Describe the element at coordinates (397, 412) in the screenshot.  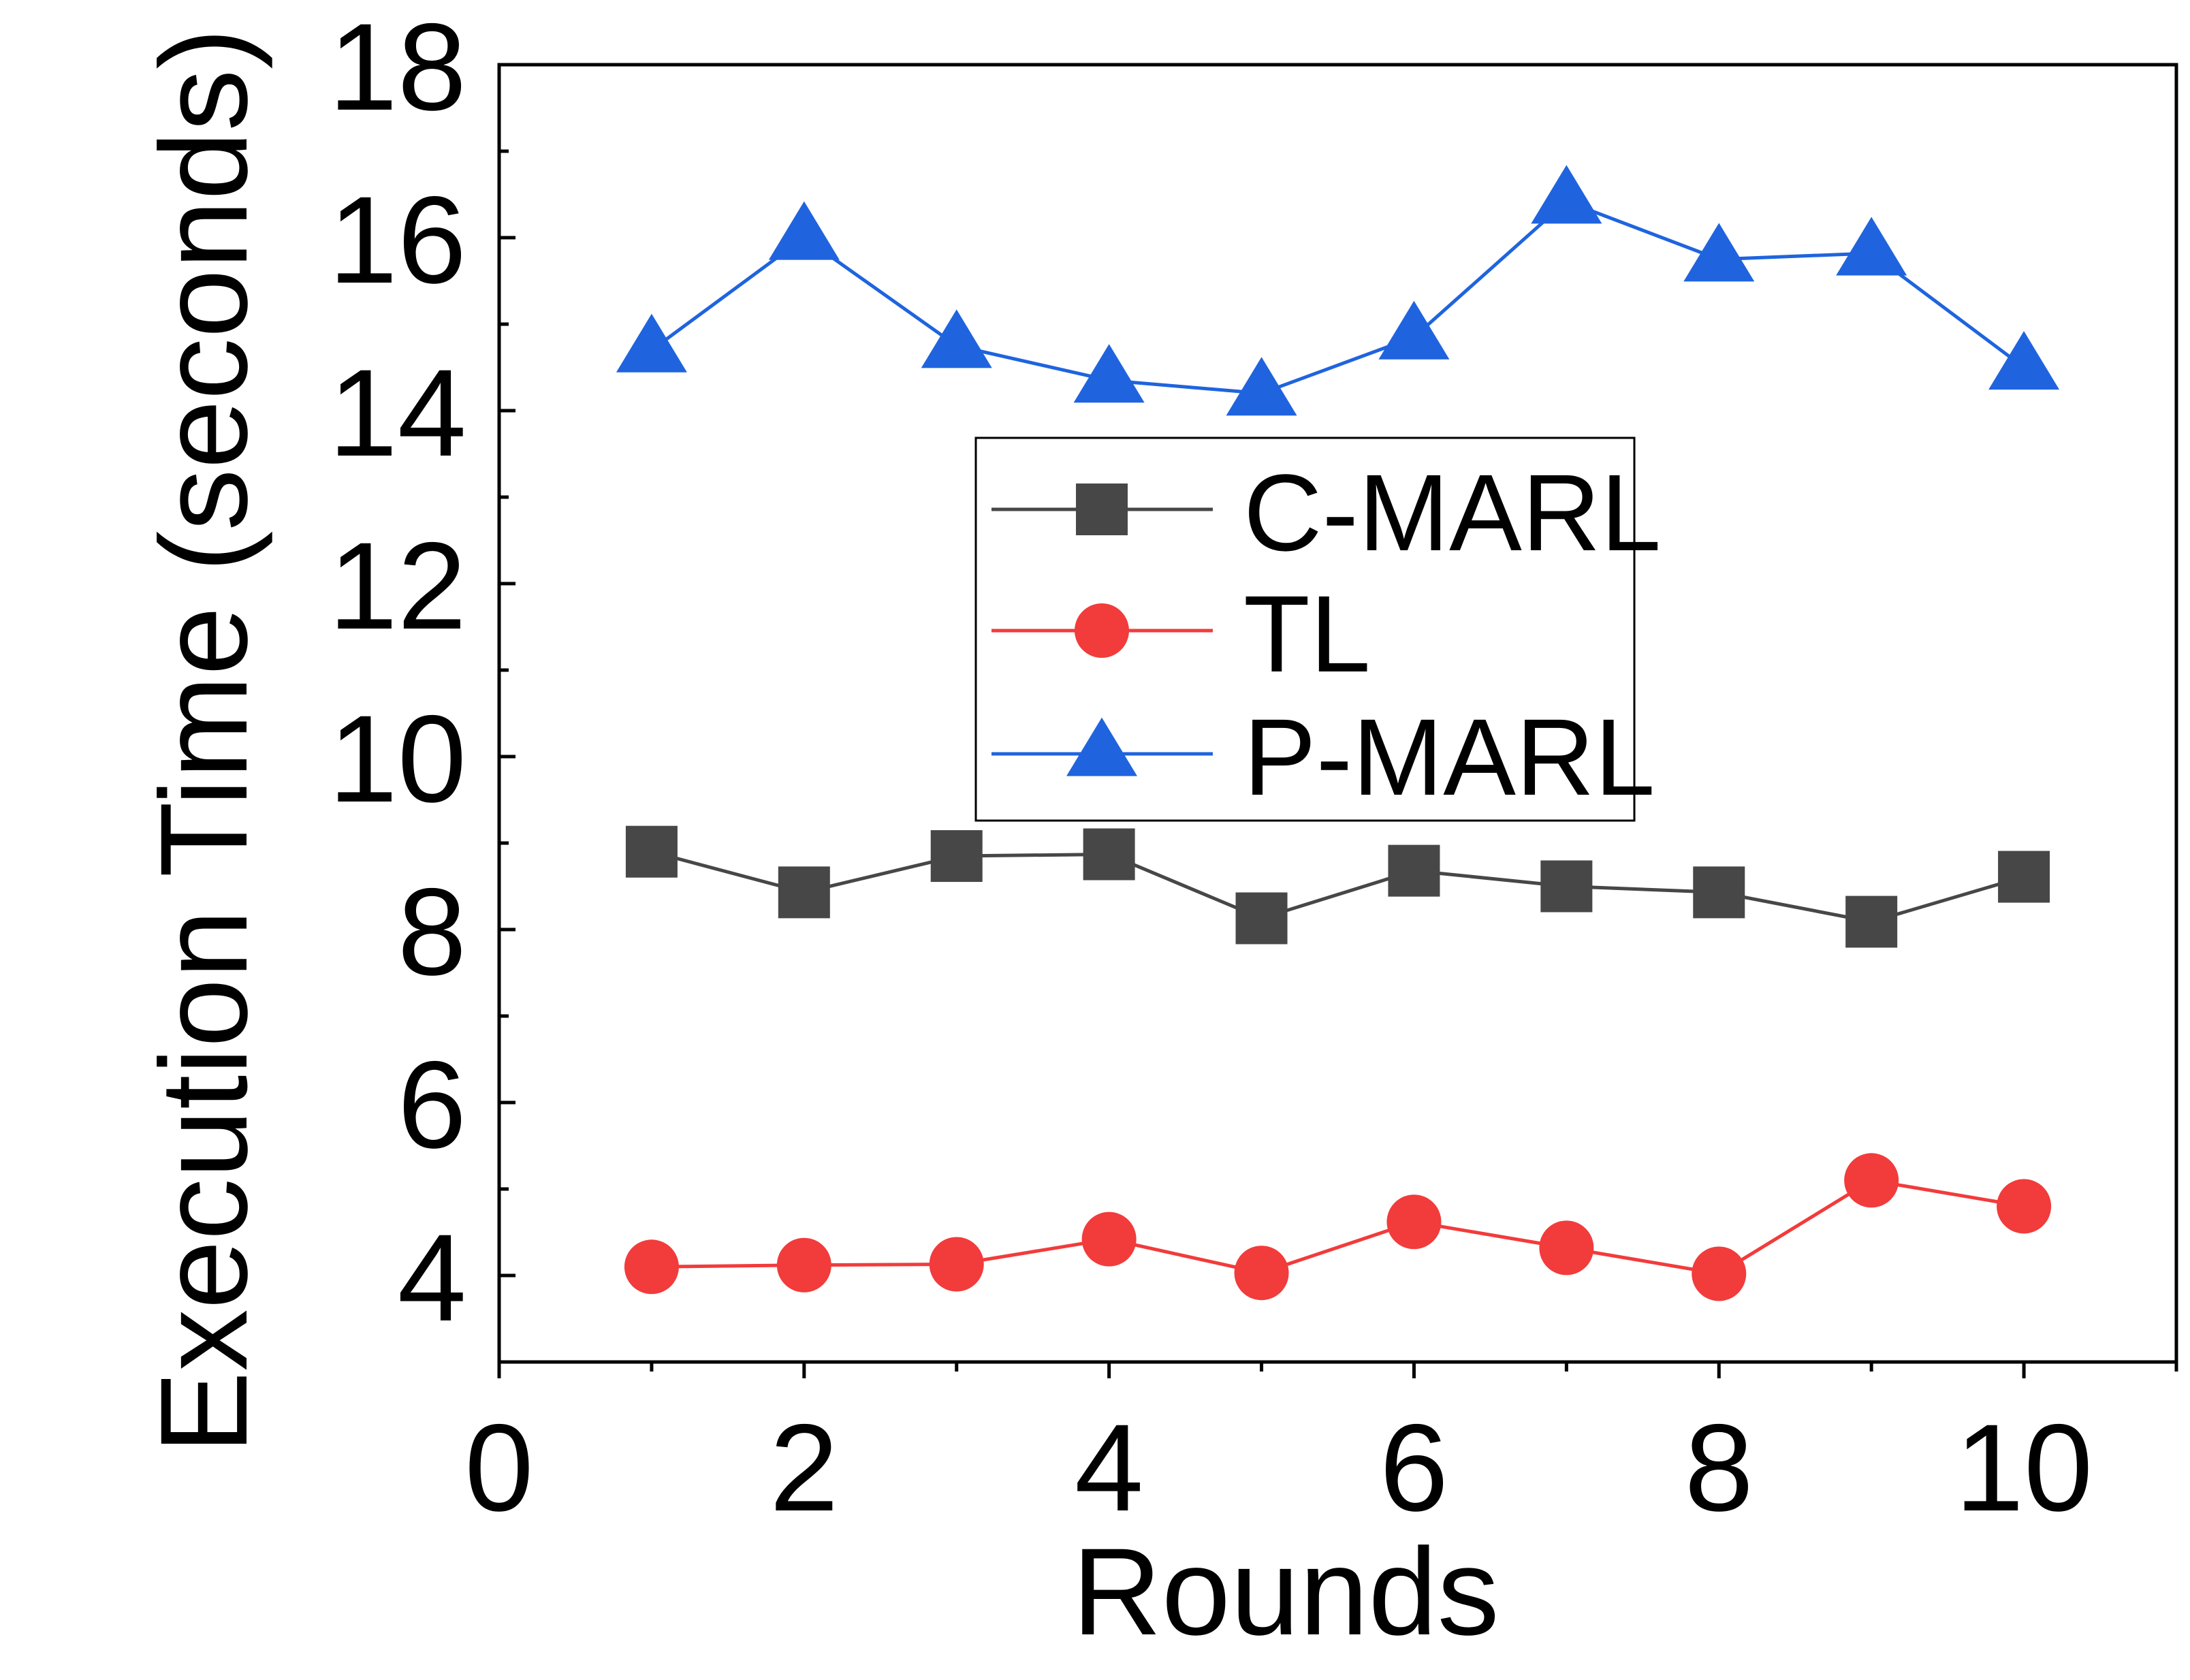
I see `y-tick-label: 14` at that location.